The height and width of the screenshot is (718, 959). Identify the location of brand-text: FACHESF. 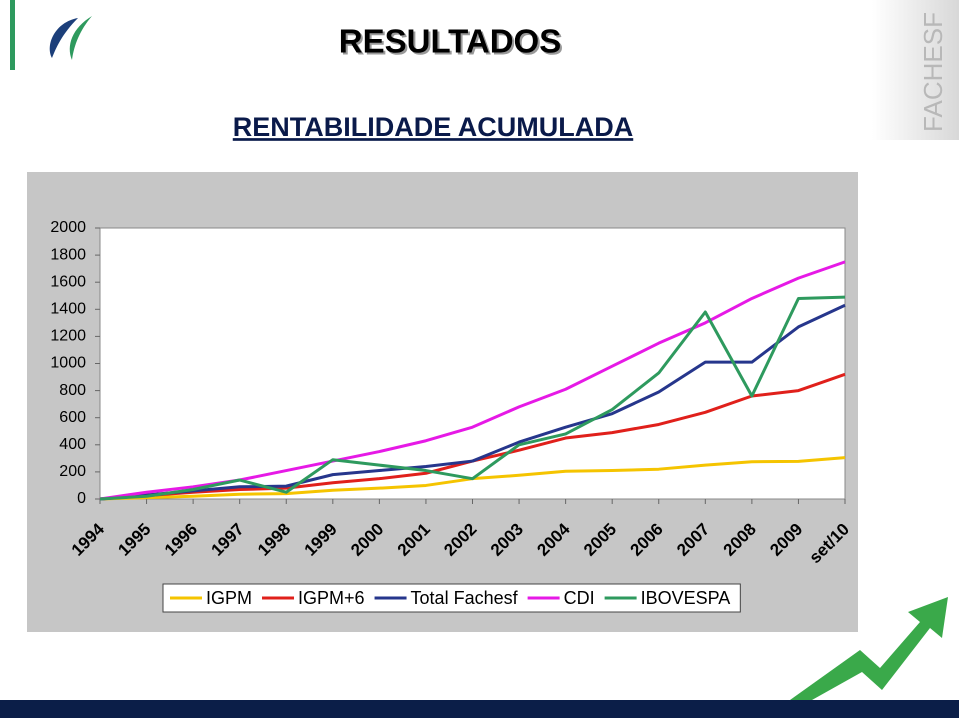
(933, 72).